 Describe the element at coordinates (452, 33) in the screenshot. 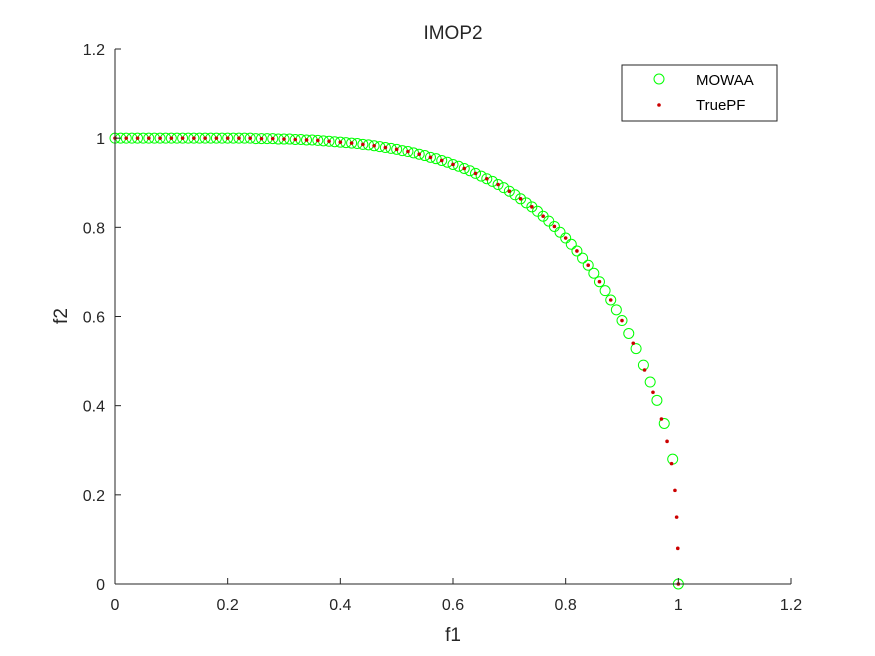

I see `chart-title: IMOP2` at that location.